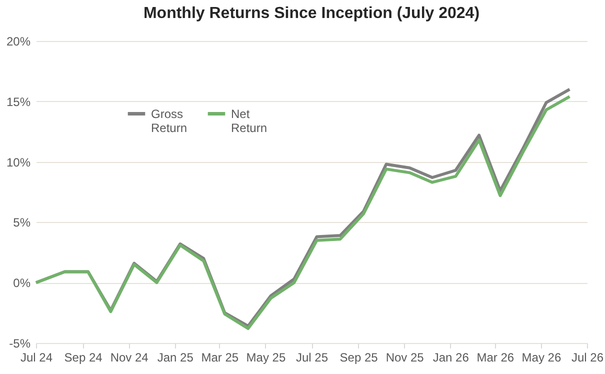 The height and width of the screenshot is (374, 605). I want to click on x-tick-label: Sep 24, so click(83, 357).